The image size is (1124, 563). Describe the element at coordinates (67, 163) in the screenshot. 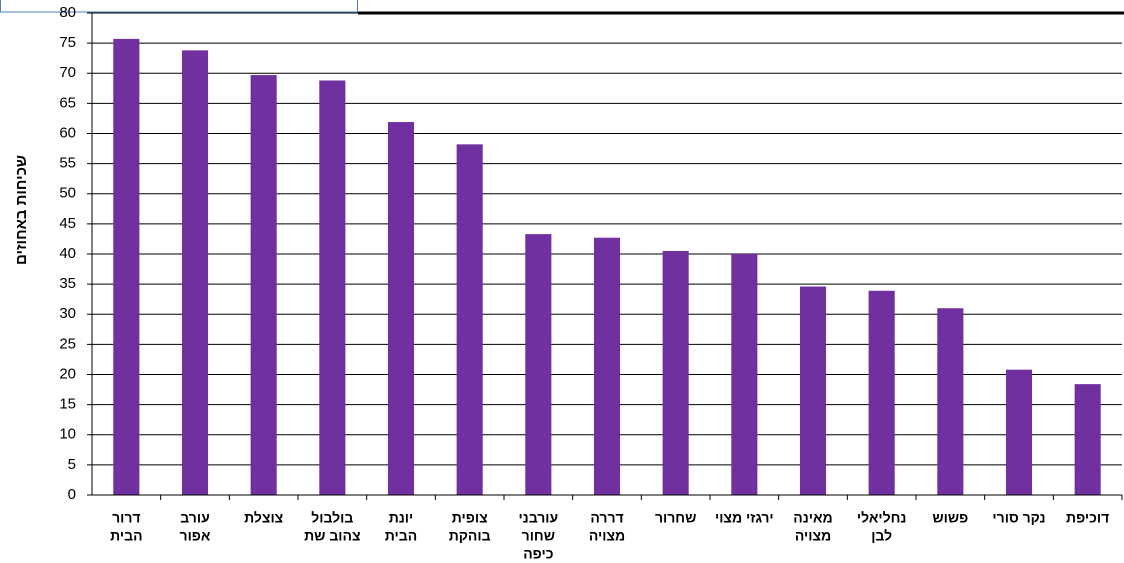

I see `y-tick-label: 55` at that location.